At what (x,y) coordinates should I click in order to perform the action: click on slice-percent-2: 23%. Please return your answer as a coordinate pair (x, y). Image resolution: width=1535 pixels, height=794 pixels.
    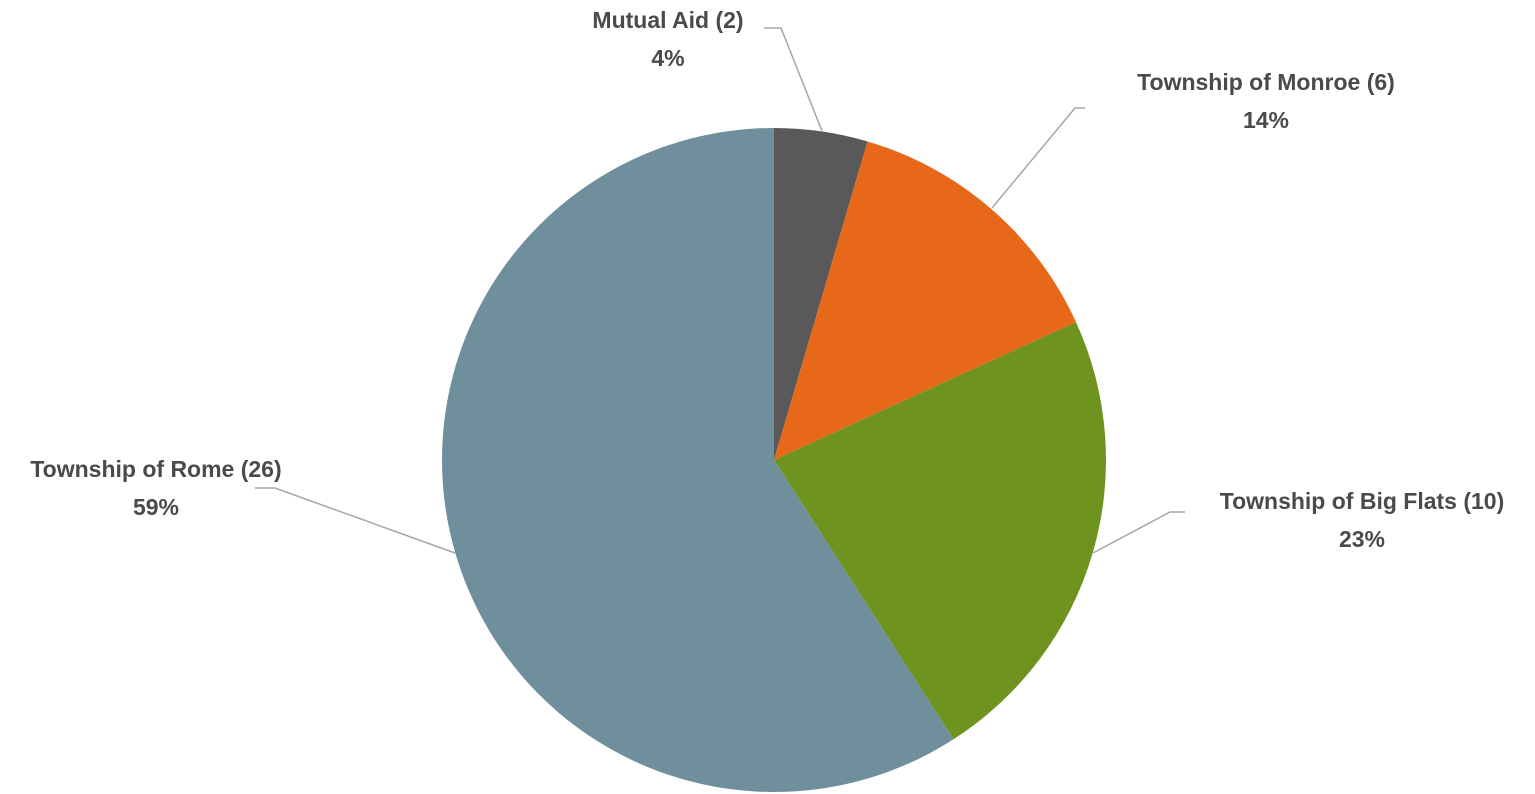
    Looking at the image, I should click on (1362, 539).